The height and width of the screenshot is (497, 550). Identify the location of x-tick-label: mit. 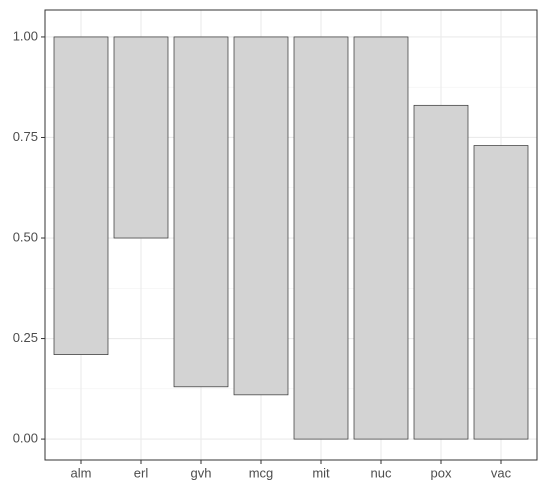
(321, 472).